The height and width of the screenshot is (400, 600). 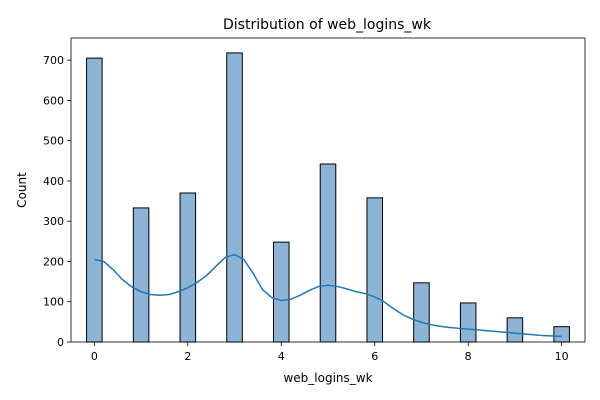 What do you see at coordinates (22, 190) in the screenshot?
I see `y-axis-label: Count` at bounding box center [22, 190].